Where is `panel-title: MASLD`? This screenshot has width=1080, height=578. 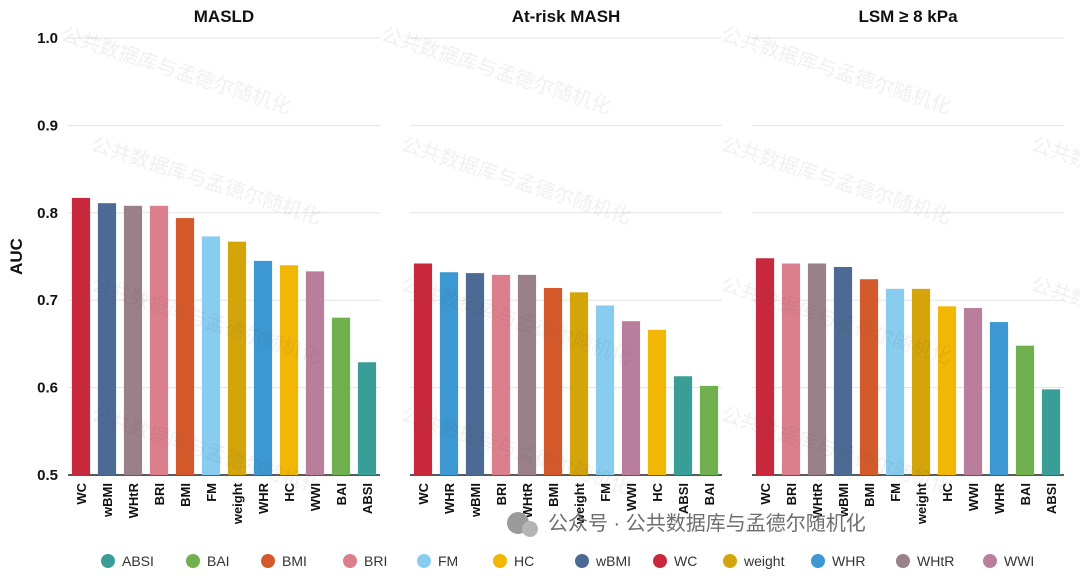
panel-title: MASLD is located at coordinates (224, 16).